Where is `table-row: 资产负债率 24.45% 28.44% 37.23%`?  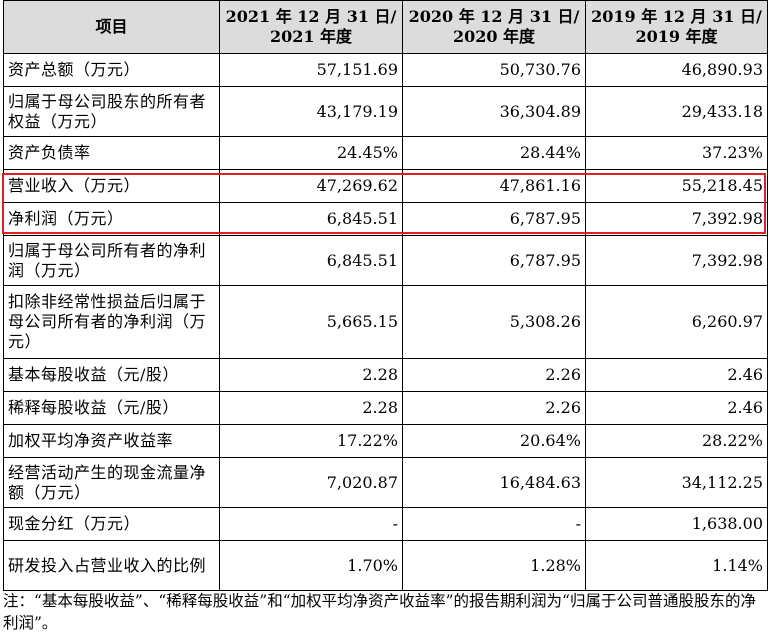 table-row: 资产负债率 24.45% 28.44% 37.23% is located at coordinates (385, 153).